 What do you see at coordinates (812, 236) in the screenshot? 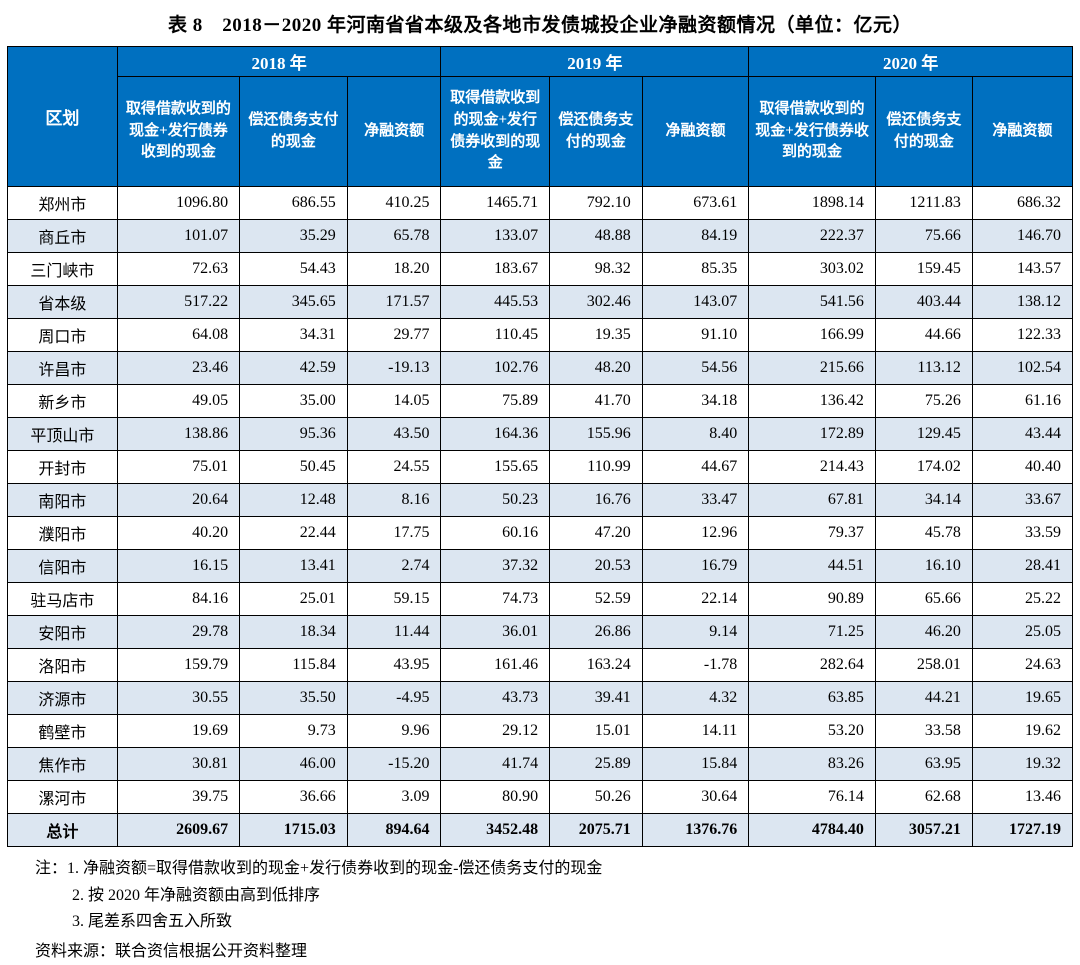
I see `value-cell: 222.37` at bounding box center [812, 236].